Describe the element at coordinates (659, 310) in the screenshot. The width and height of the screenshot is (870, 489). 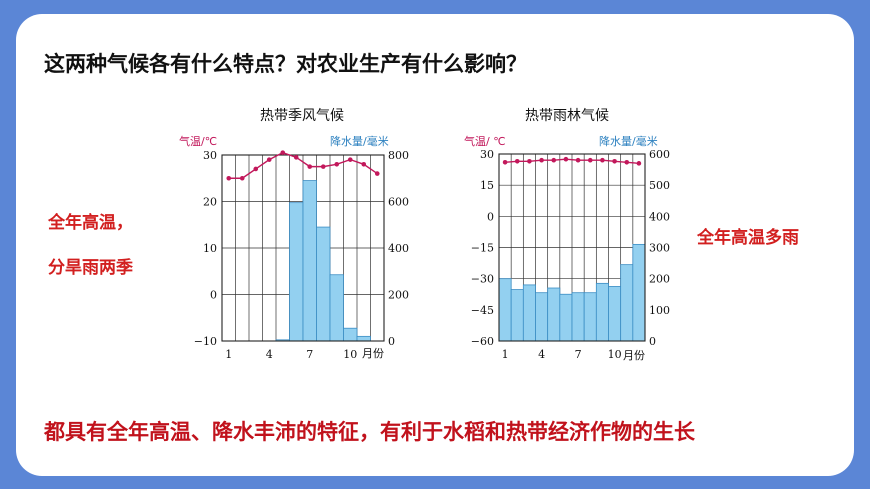
I see `precipitation-tick-label: 100` at that location.